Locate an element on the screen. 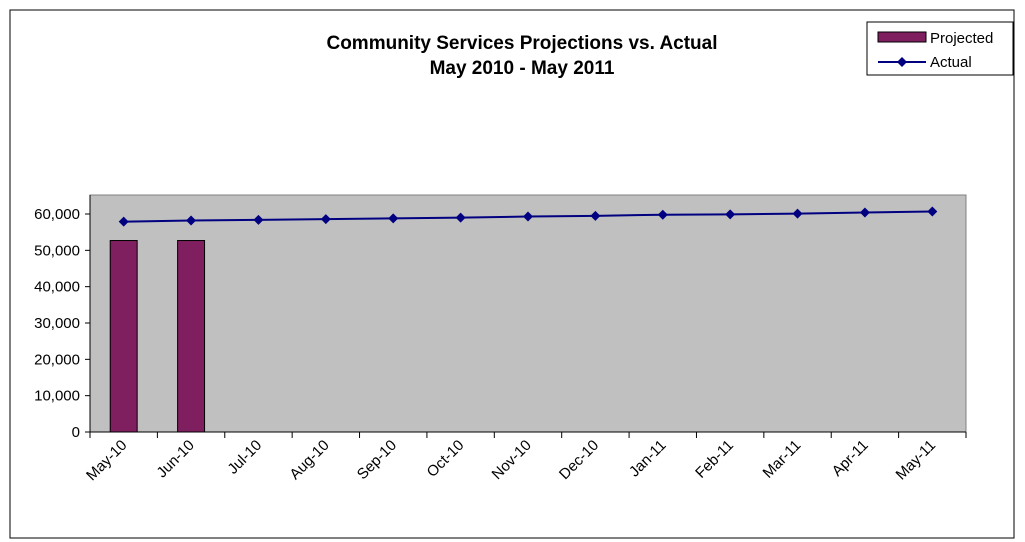 This screenshot has height=542, width=1025. legend: Projected Actual is located at coordinates (940, 48).